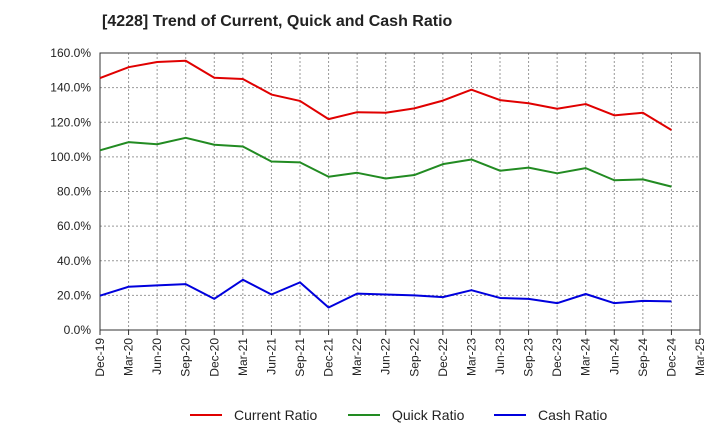  I want to click on x-tick-label: Sep-24, so click(643, 357).